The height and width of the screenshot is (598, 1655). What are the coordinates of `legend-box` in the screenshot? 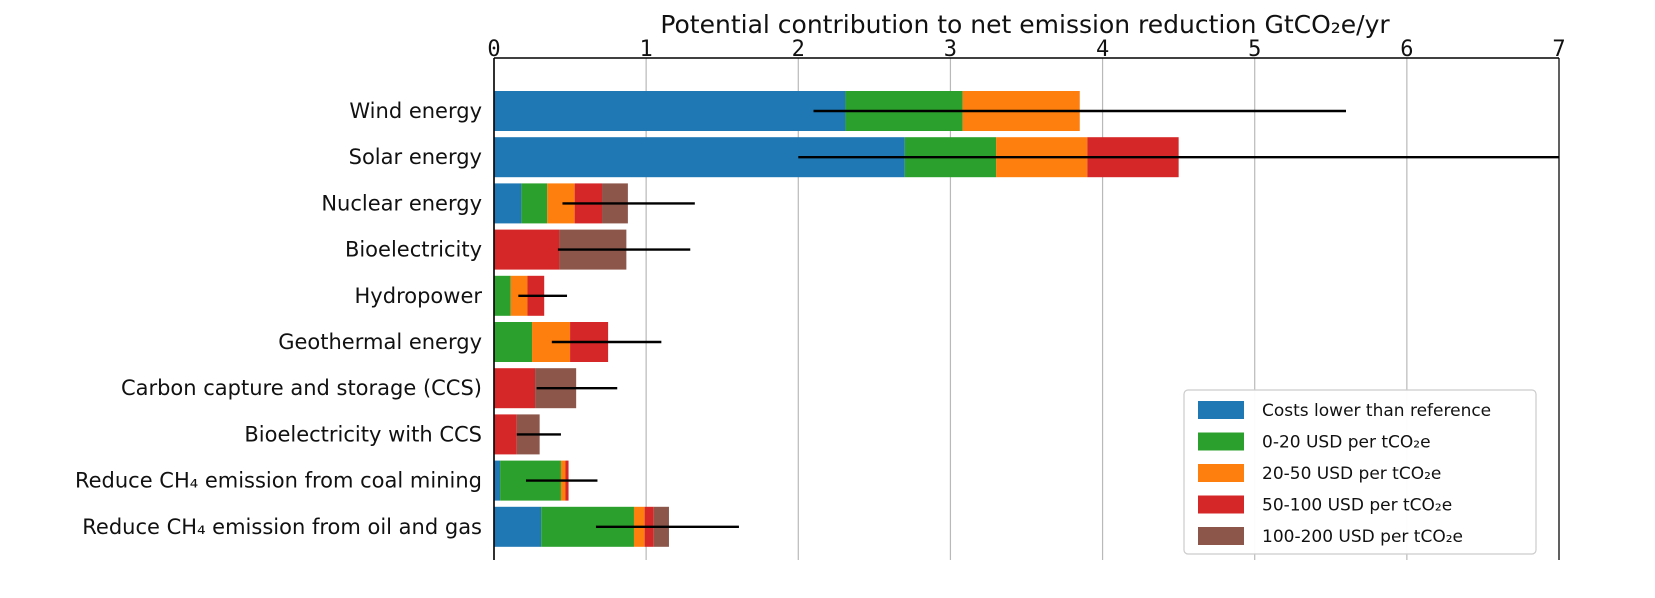 It's located at (1360, 472).